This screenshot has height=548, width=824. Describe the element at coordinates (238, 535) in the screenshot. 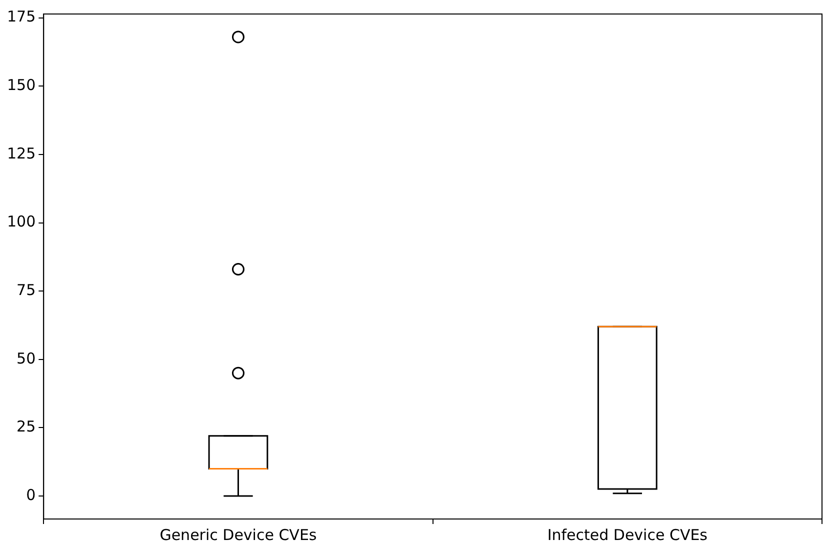

I see `x-tick-label: Generic Device CVEs` at that location.